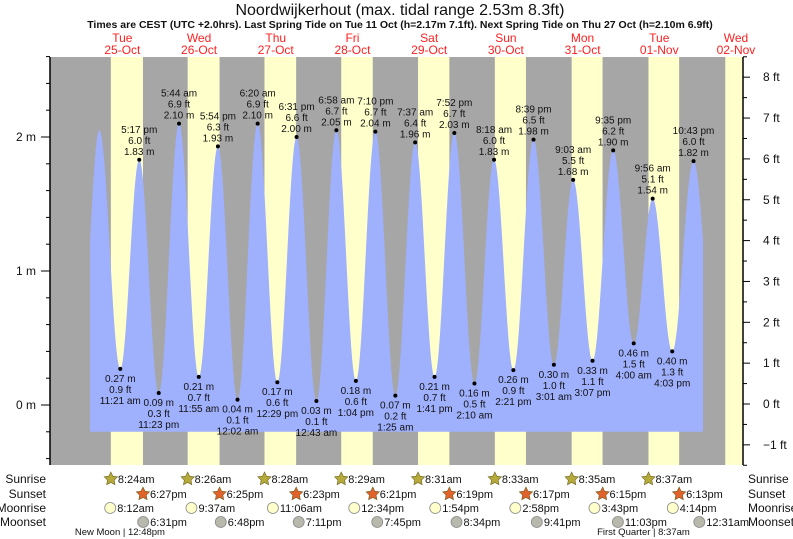  What do you see at coordinates (634, 375) in the screenshot?
I see `tide-time: 4:00 am` at bounding box center [634, 375].